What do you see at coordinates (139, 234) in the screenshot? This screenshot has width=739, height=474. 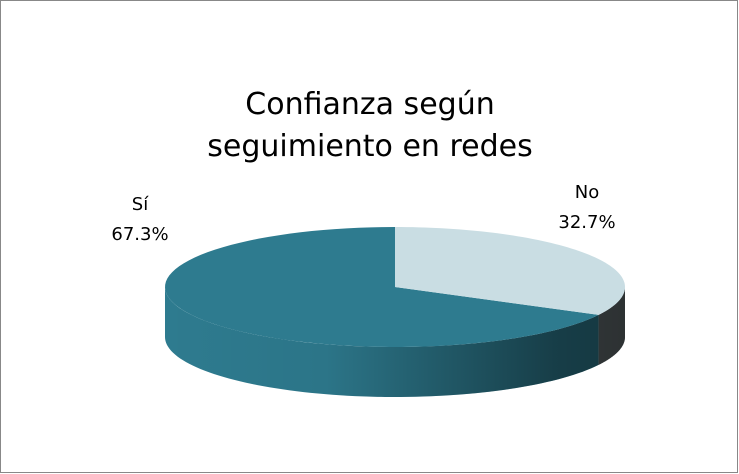 I see `data-label-value: 67.3%` at bounding box center [139, 234].